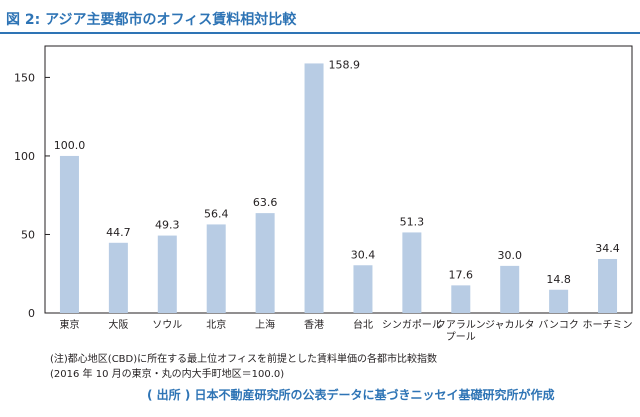 The height and width of the screenshot is (417, 640). I want to click on data-label: 63.6, so click(265, 202).